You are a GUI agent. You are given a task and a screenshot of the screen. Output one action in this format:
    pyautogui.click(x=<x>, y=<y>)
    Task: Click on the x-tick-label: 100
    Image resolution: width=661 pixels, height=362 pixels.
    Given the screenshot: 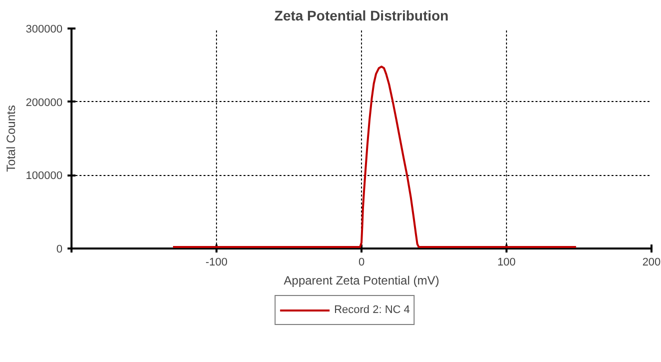 What is the action you would take?
    pyautogui.click(x=506, y=262)
    